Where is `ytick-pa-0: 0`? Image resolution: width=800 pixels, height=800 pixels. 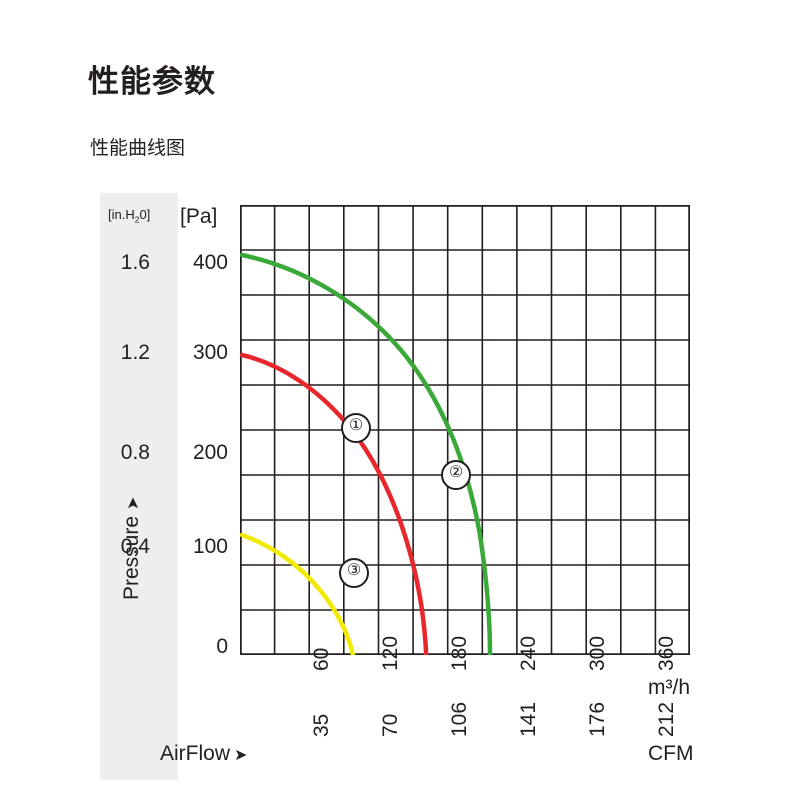 ytick-pa-0: 0 is located at coordinates (222, 646).